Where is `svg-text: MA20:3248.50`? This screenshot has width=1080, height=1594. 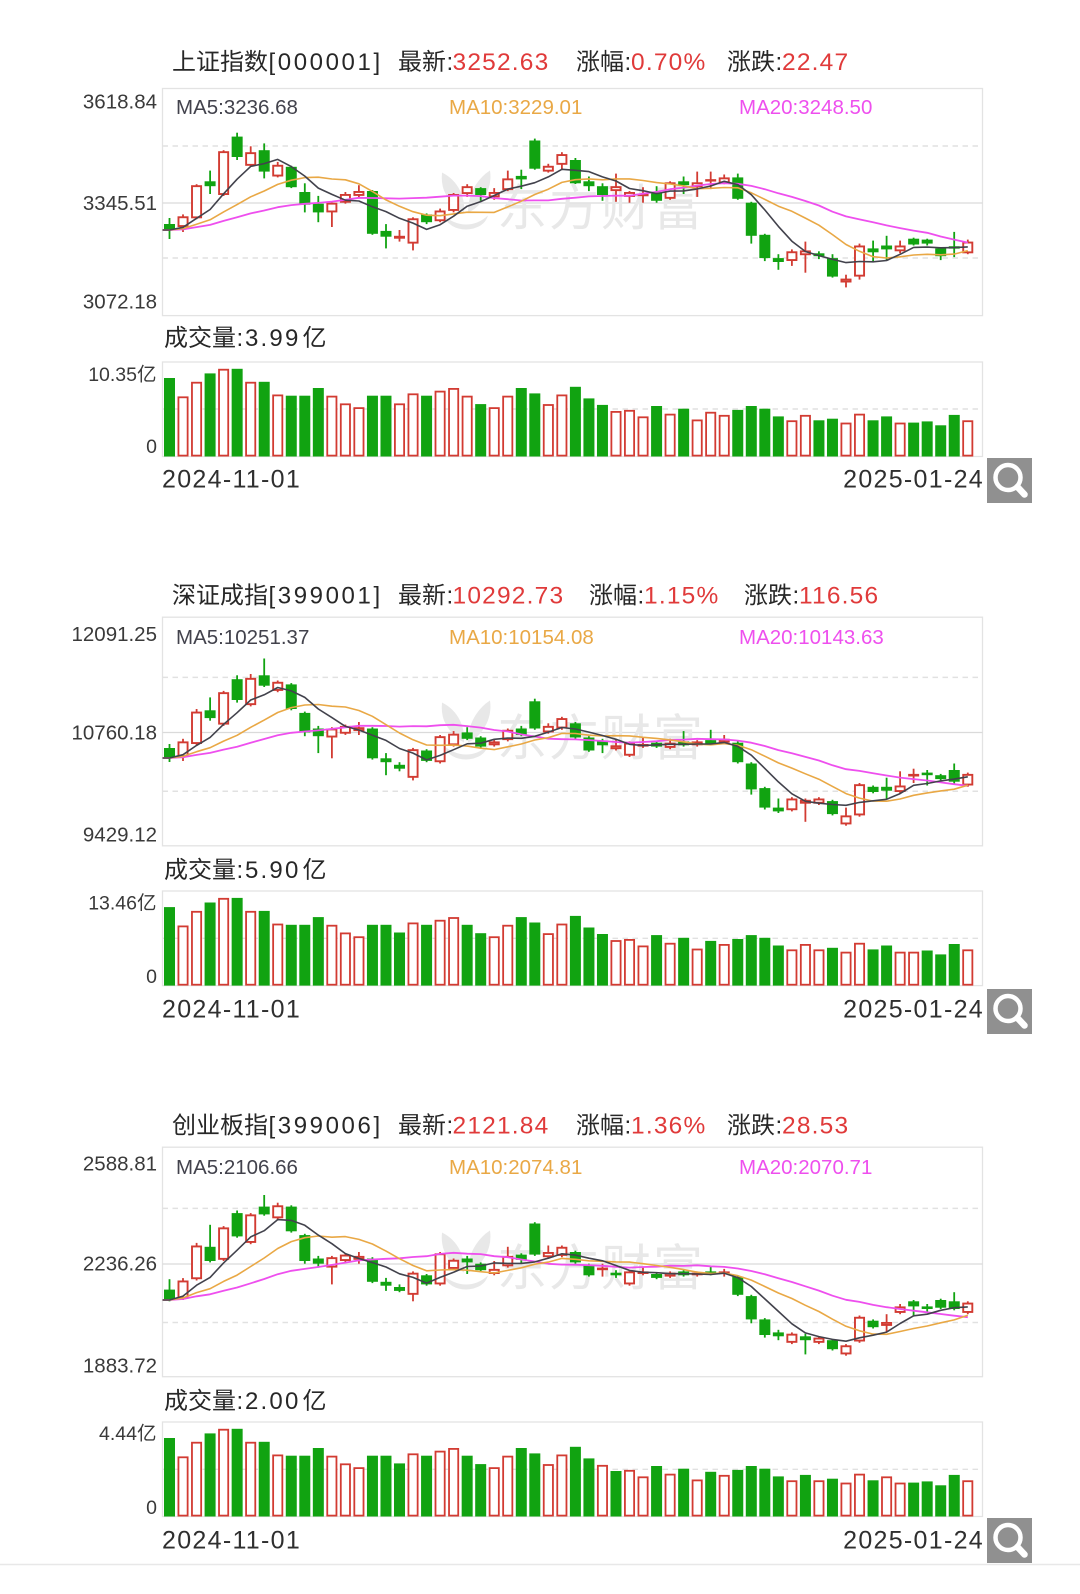 svg-text: MA20:3248.50 is located at coordinates (805, 107).